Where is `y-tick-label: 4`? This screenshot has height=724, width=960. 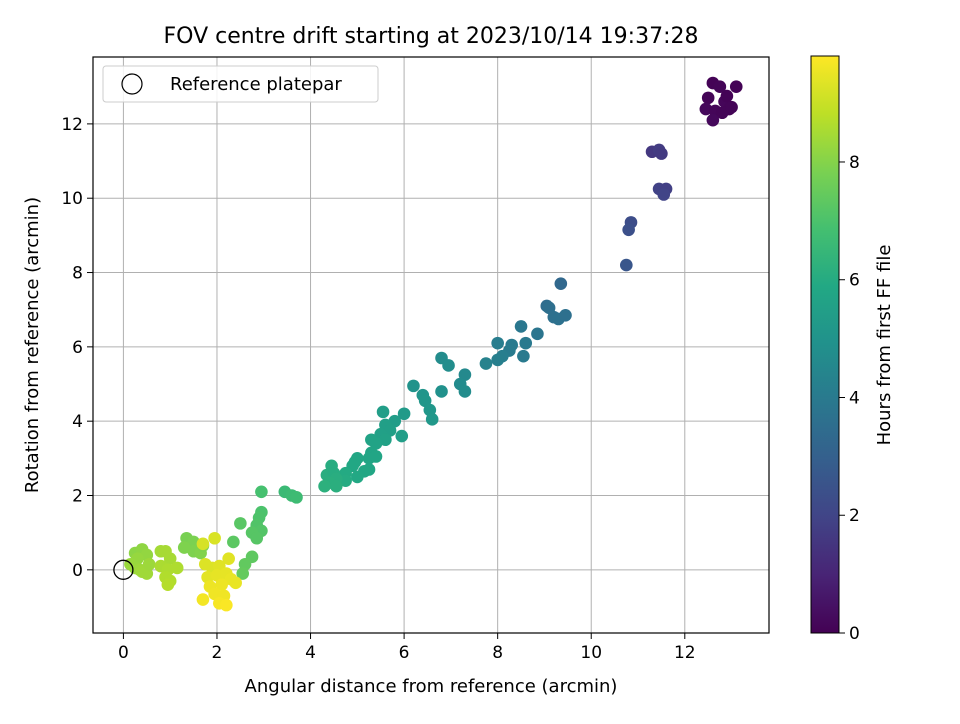 y-tick-label: 4 is located at coordinates (77, 422).